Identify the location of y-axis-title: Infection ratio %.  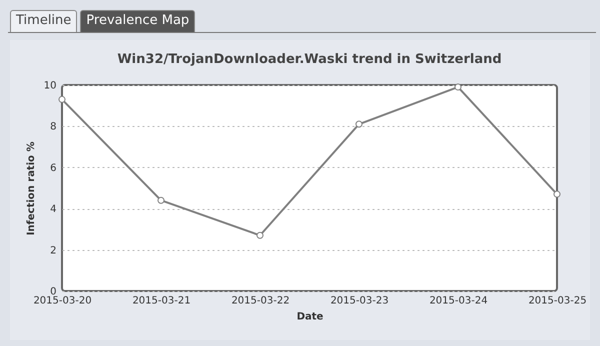
(31, 189).